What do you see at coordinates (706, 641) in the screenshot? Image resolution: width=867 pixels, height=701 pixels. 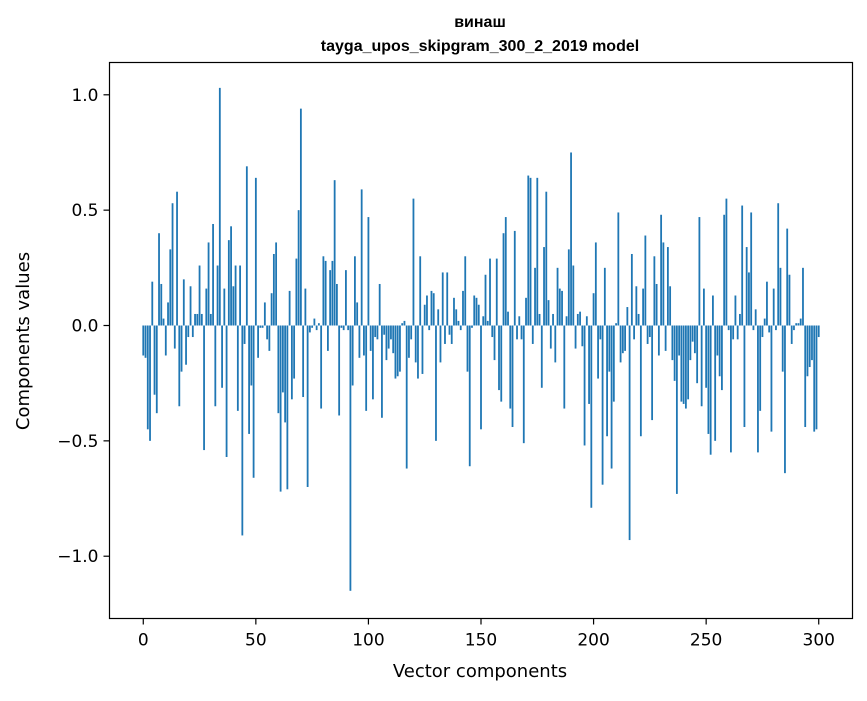 I see `x-tick-label-250: 250` at bounding box center [706, 641].